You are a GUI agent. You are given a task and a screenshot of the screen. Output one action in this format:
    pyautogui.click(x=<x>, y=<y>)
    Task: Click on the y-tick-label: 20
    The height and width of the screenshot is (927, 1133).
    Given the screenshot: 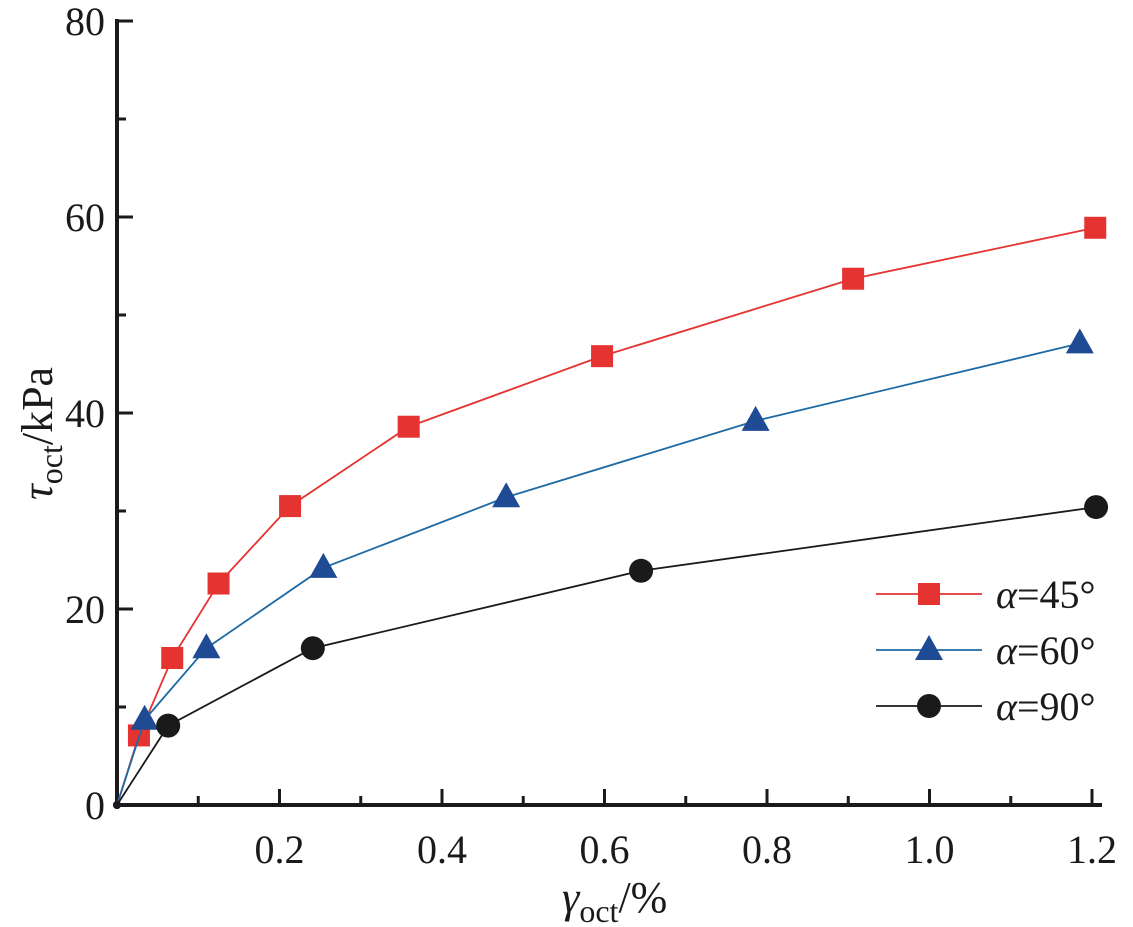 What is the action you would take?
    pyautogui.click(x=85, y=609)
    